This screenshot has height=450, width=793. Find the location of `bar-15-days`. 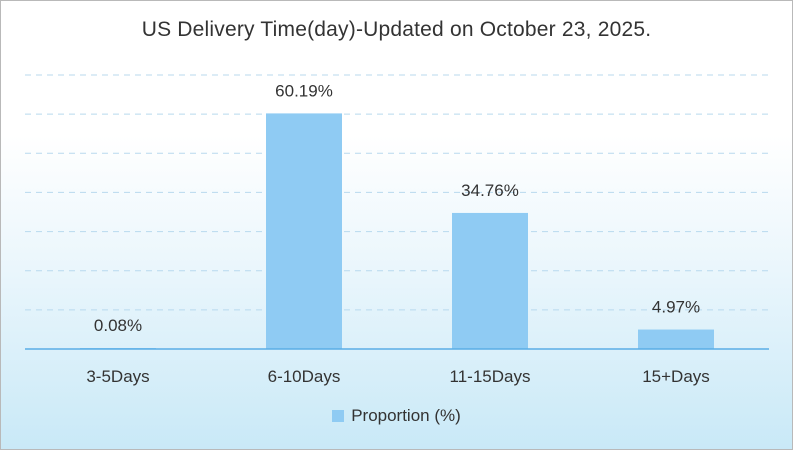

bar-15-days is located at coordinates (676, 339).